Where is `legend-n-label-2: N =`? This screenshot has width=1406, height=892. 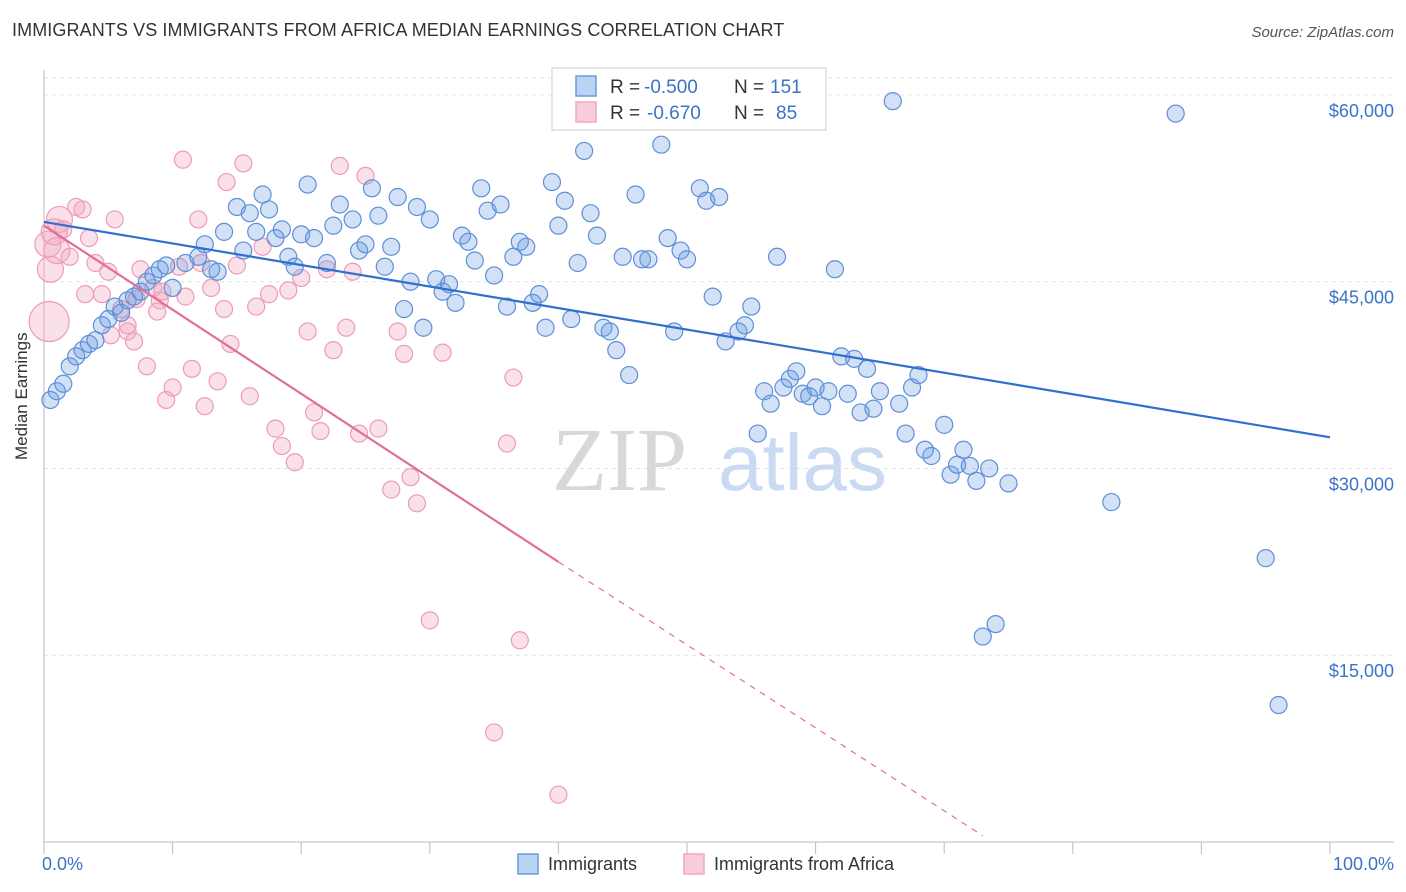 legend-n-label-2: N = is located at coordinates (749, 113).